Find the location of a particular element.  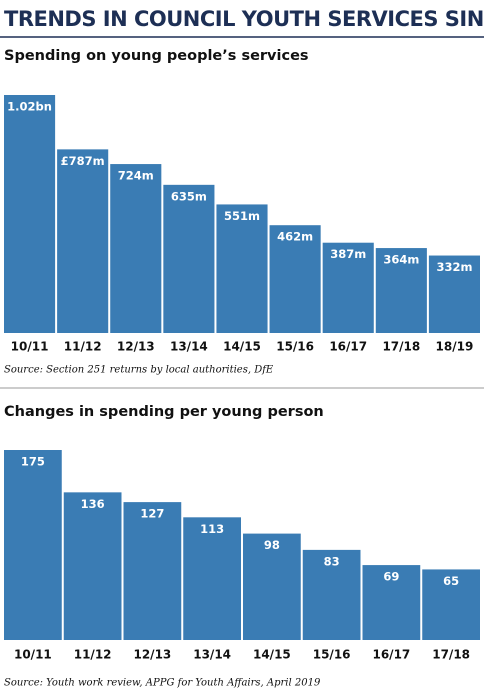

data-label: 387m is located at coordinates (348, 254).